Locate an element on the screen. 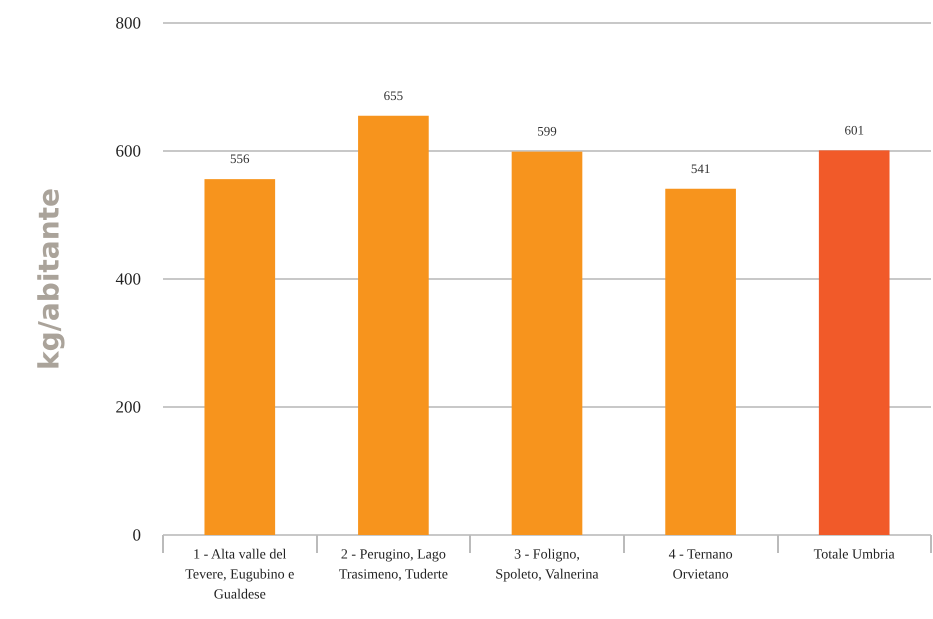  y-tick-label: 200 is located at coordinates (128, 407).